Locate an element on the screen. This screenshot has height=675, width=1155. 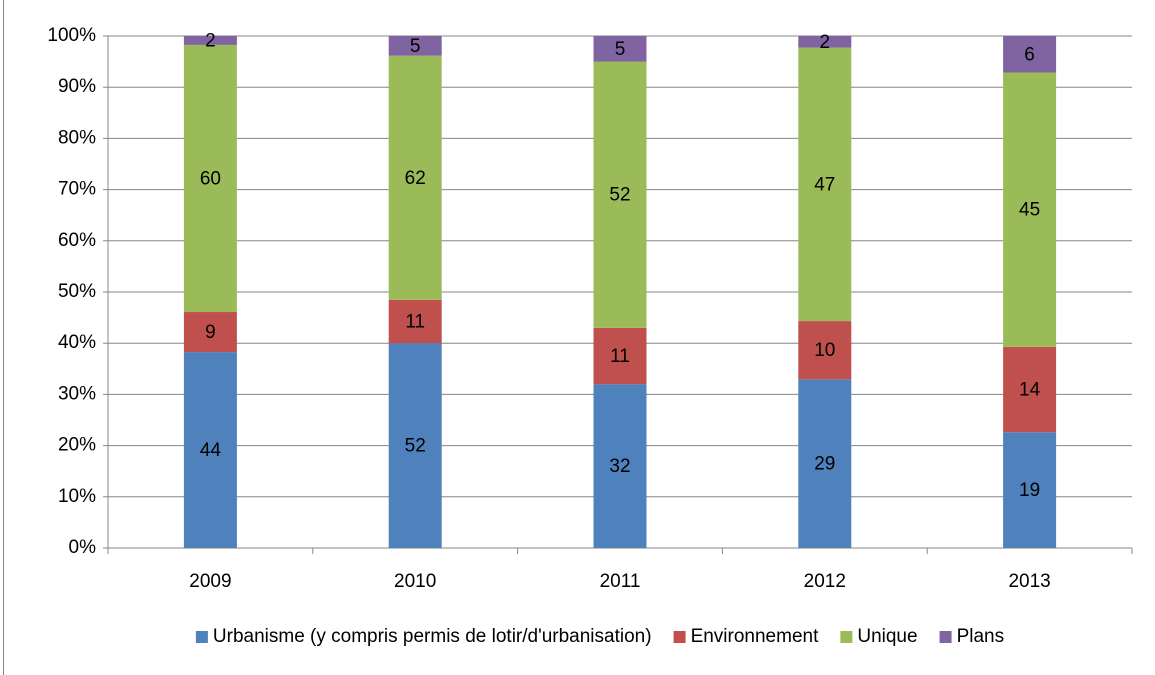
legend-label: Environnement is located at coordinates (755, 636).